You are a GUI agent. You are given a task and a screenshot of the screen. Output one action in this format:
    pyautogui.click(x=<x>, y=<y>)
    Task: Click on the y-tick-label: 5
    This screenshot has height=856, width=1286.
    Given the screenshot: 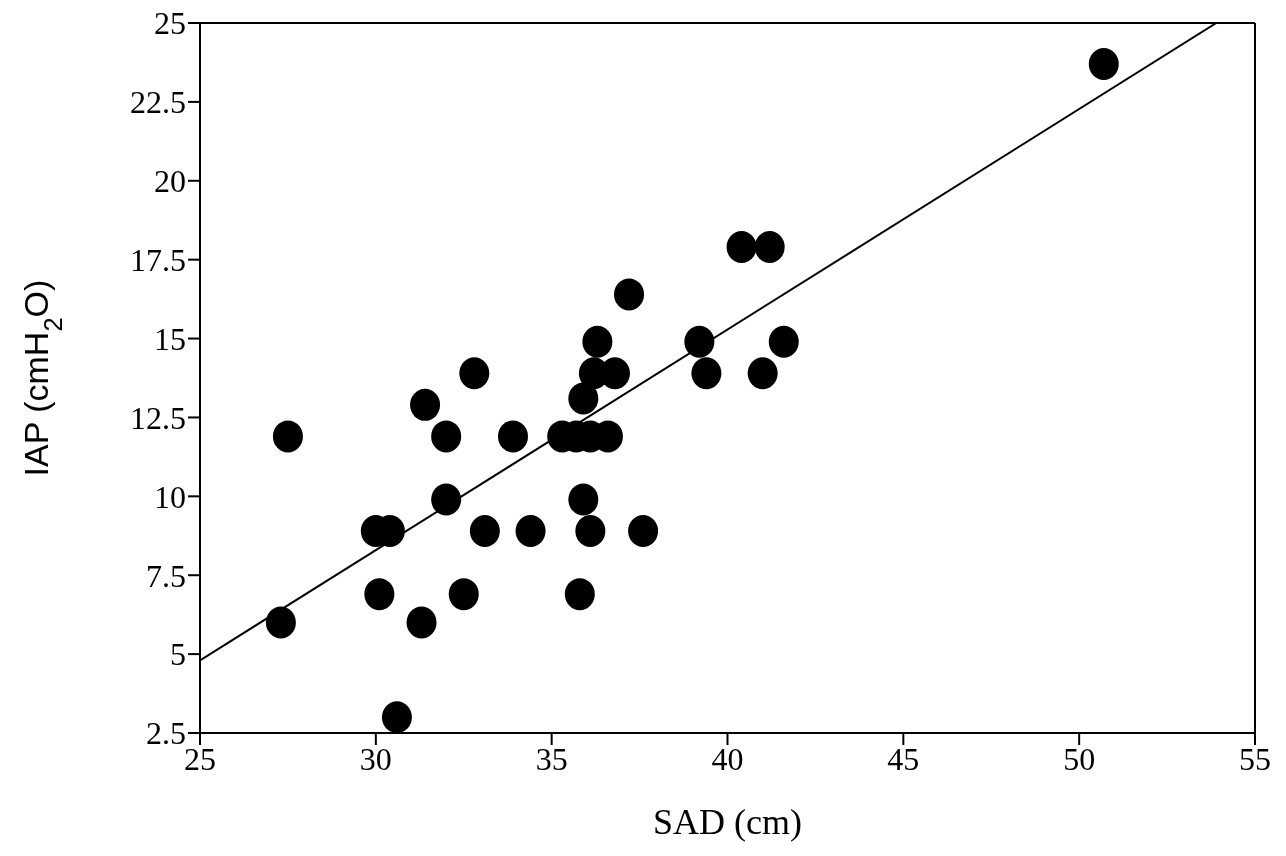 What is the action you would take?
    pyautogui.click(x=178, y=654)
    